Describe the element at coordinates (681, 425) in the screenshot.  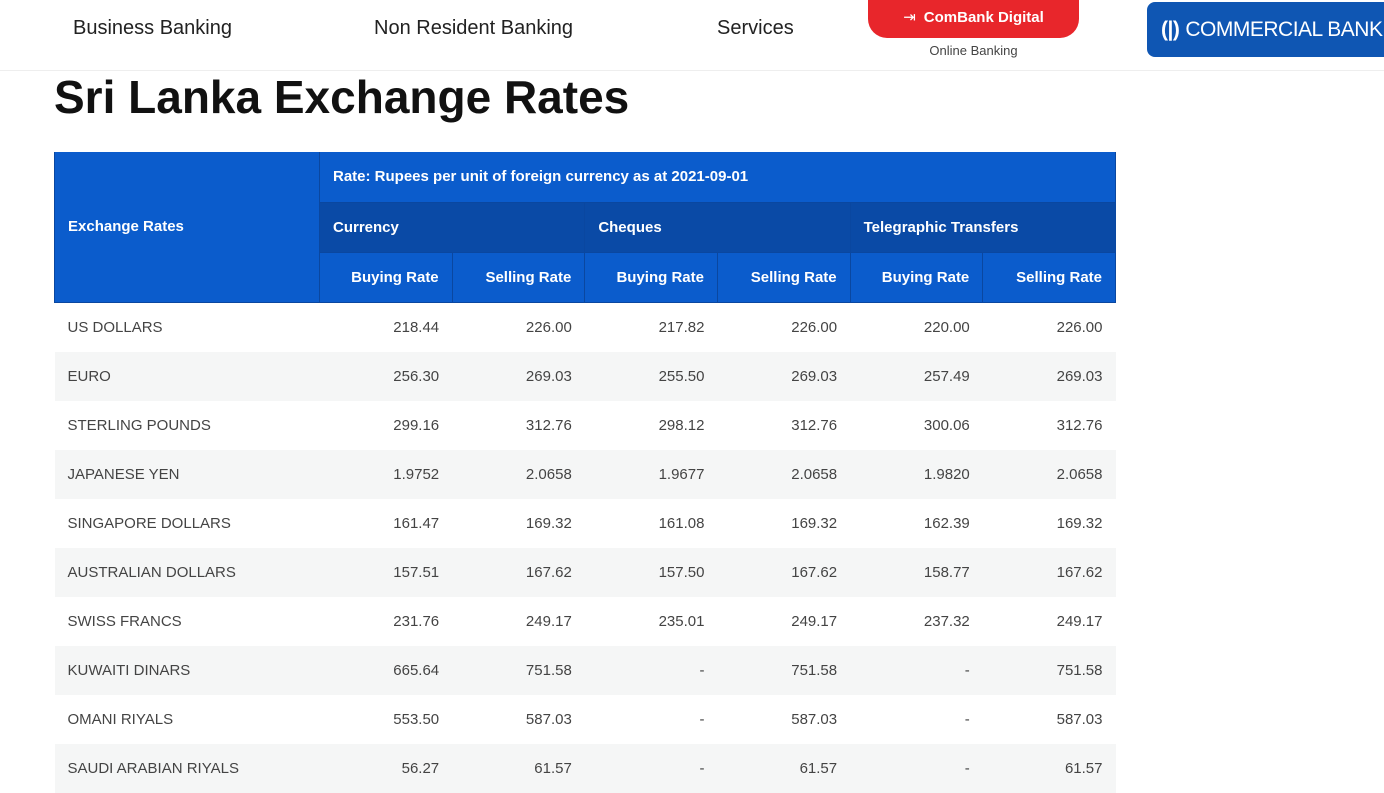
I see `rate-cell: 298.12` at that location.